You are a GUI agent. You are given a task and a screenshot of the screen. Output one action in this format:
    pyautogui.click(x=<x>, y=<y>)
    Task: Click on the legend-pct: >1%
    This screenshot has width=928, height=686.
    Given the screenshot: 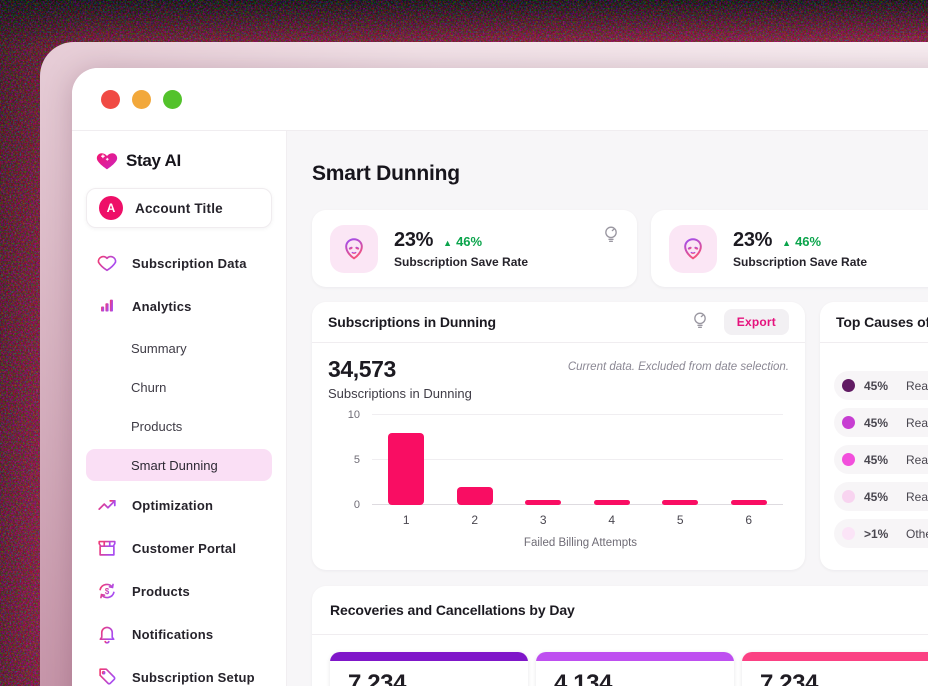 What is the action you would take?
    pyautogui.click(x=876, y=533)
    